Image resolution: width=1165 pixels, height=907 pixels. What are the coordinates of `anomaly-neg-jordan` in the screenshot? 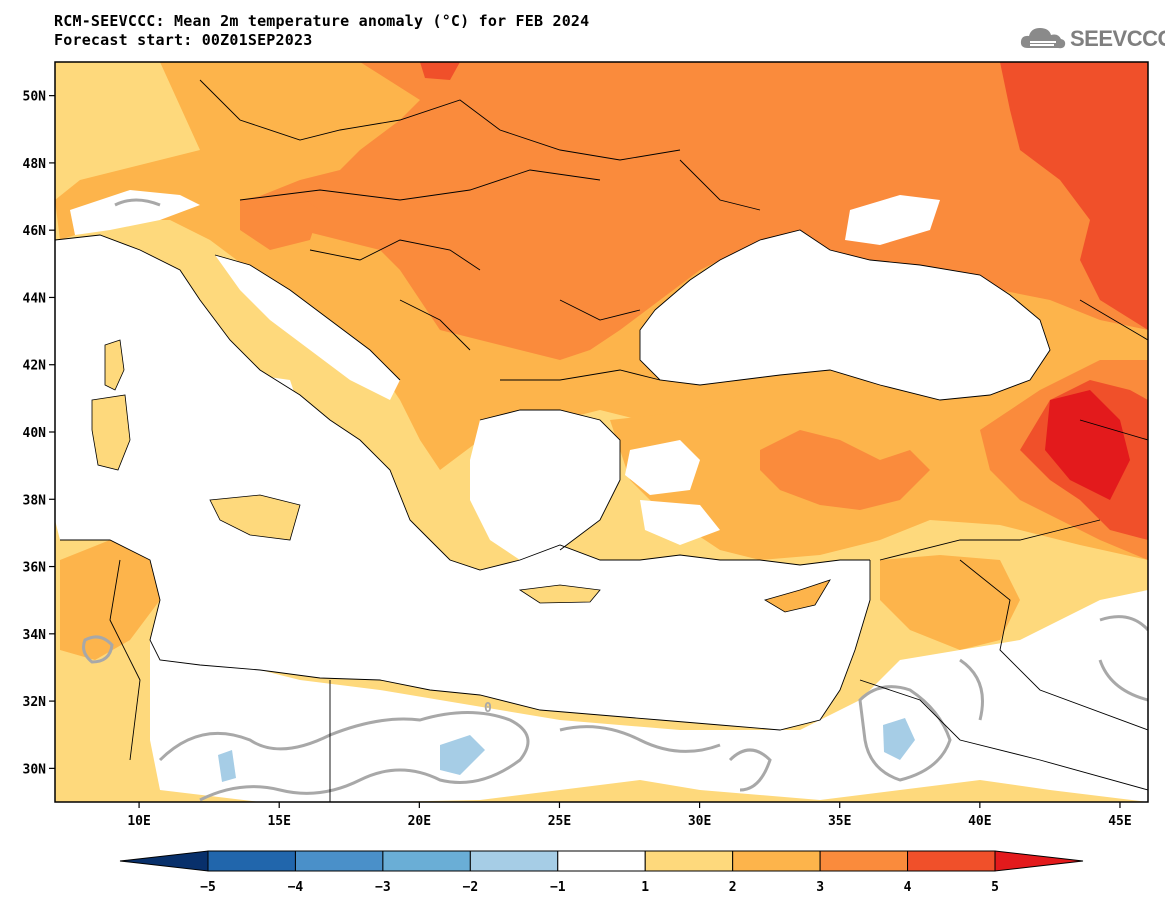 It's located at (899, 739).